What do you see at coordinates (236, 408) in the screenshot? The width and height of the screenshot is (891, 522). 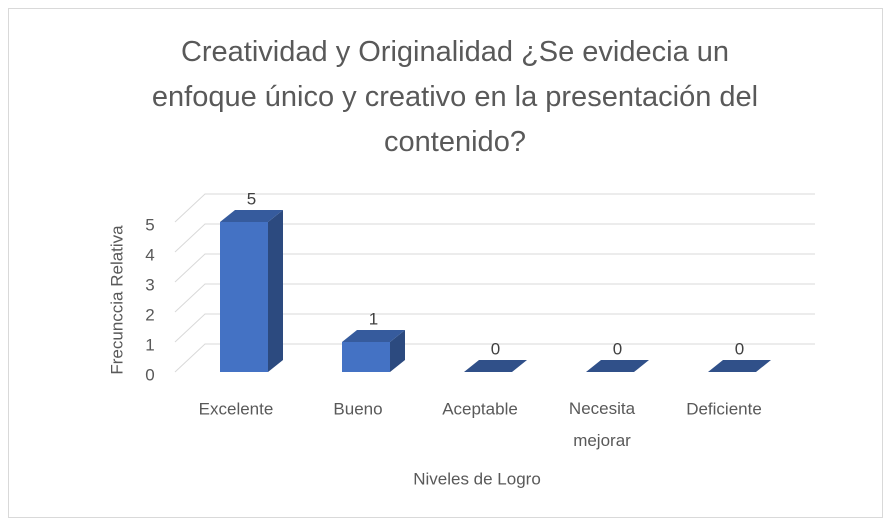 I see `x-tick-label: Excelente` at bounding box center [236, 408].